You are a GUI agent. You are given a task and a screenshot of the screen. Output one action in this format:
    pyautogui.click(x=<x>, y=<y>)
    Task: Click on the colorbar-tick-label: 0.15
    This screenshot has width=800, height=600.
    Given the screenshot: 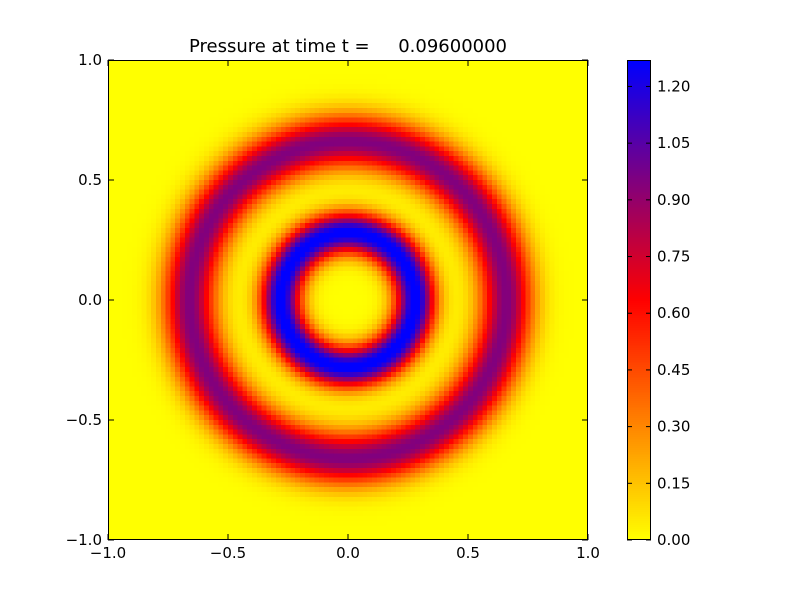 What is the action you would take?
    pyautogui.click(x=673, y=483)
    